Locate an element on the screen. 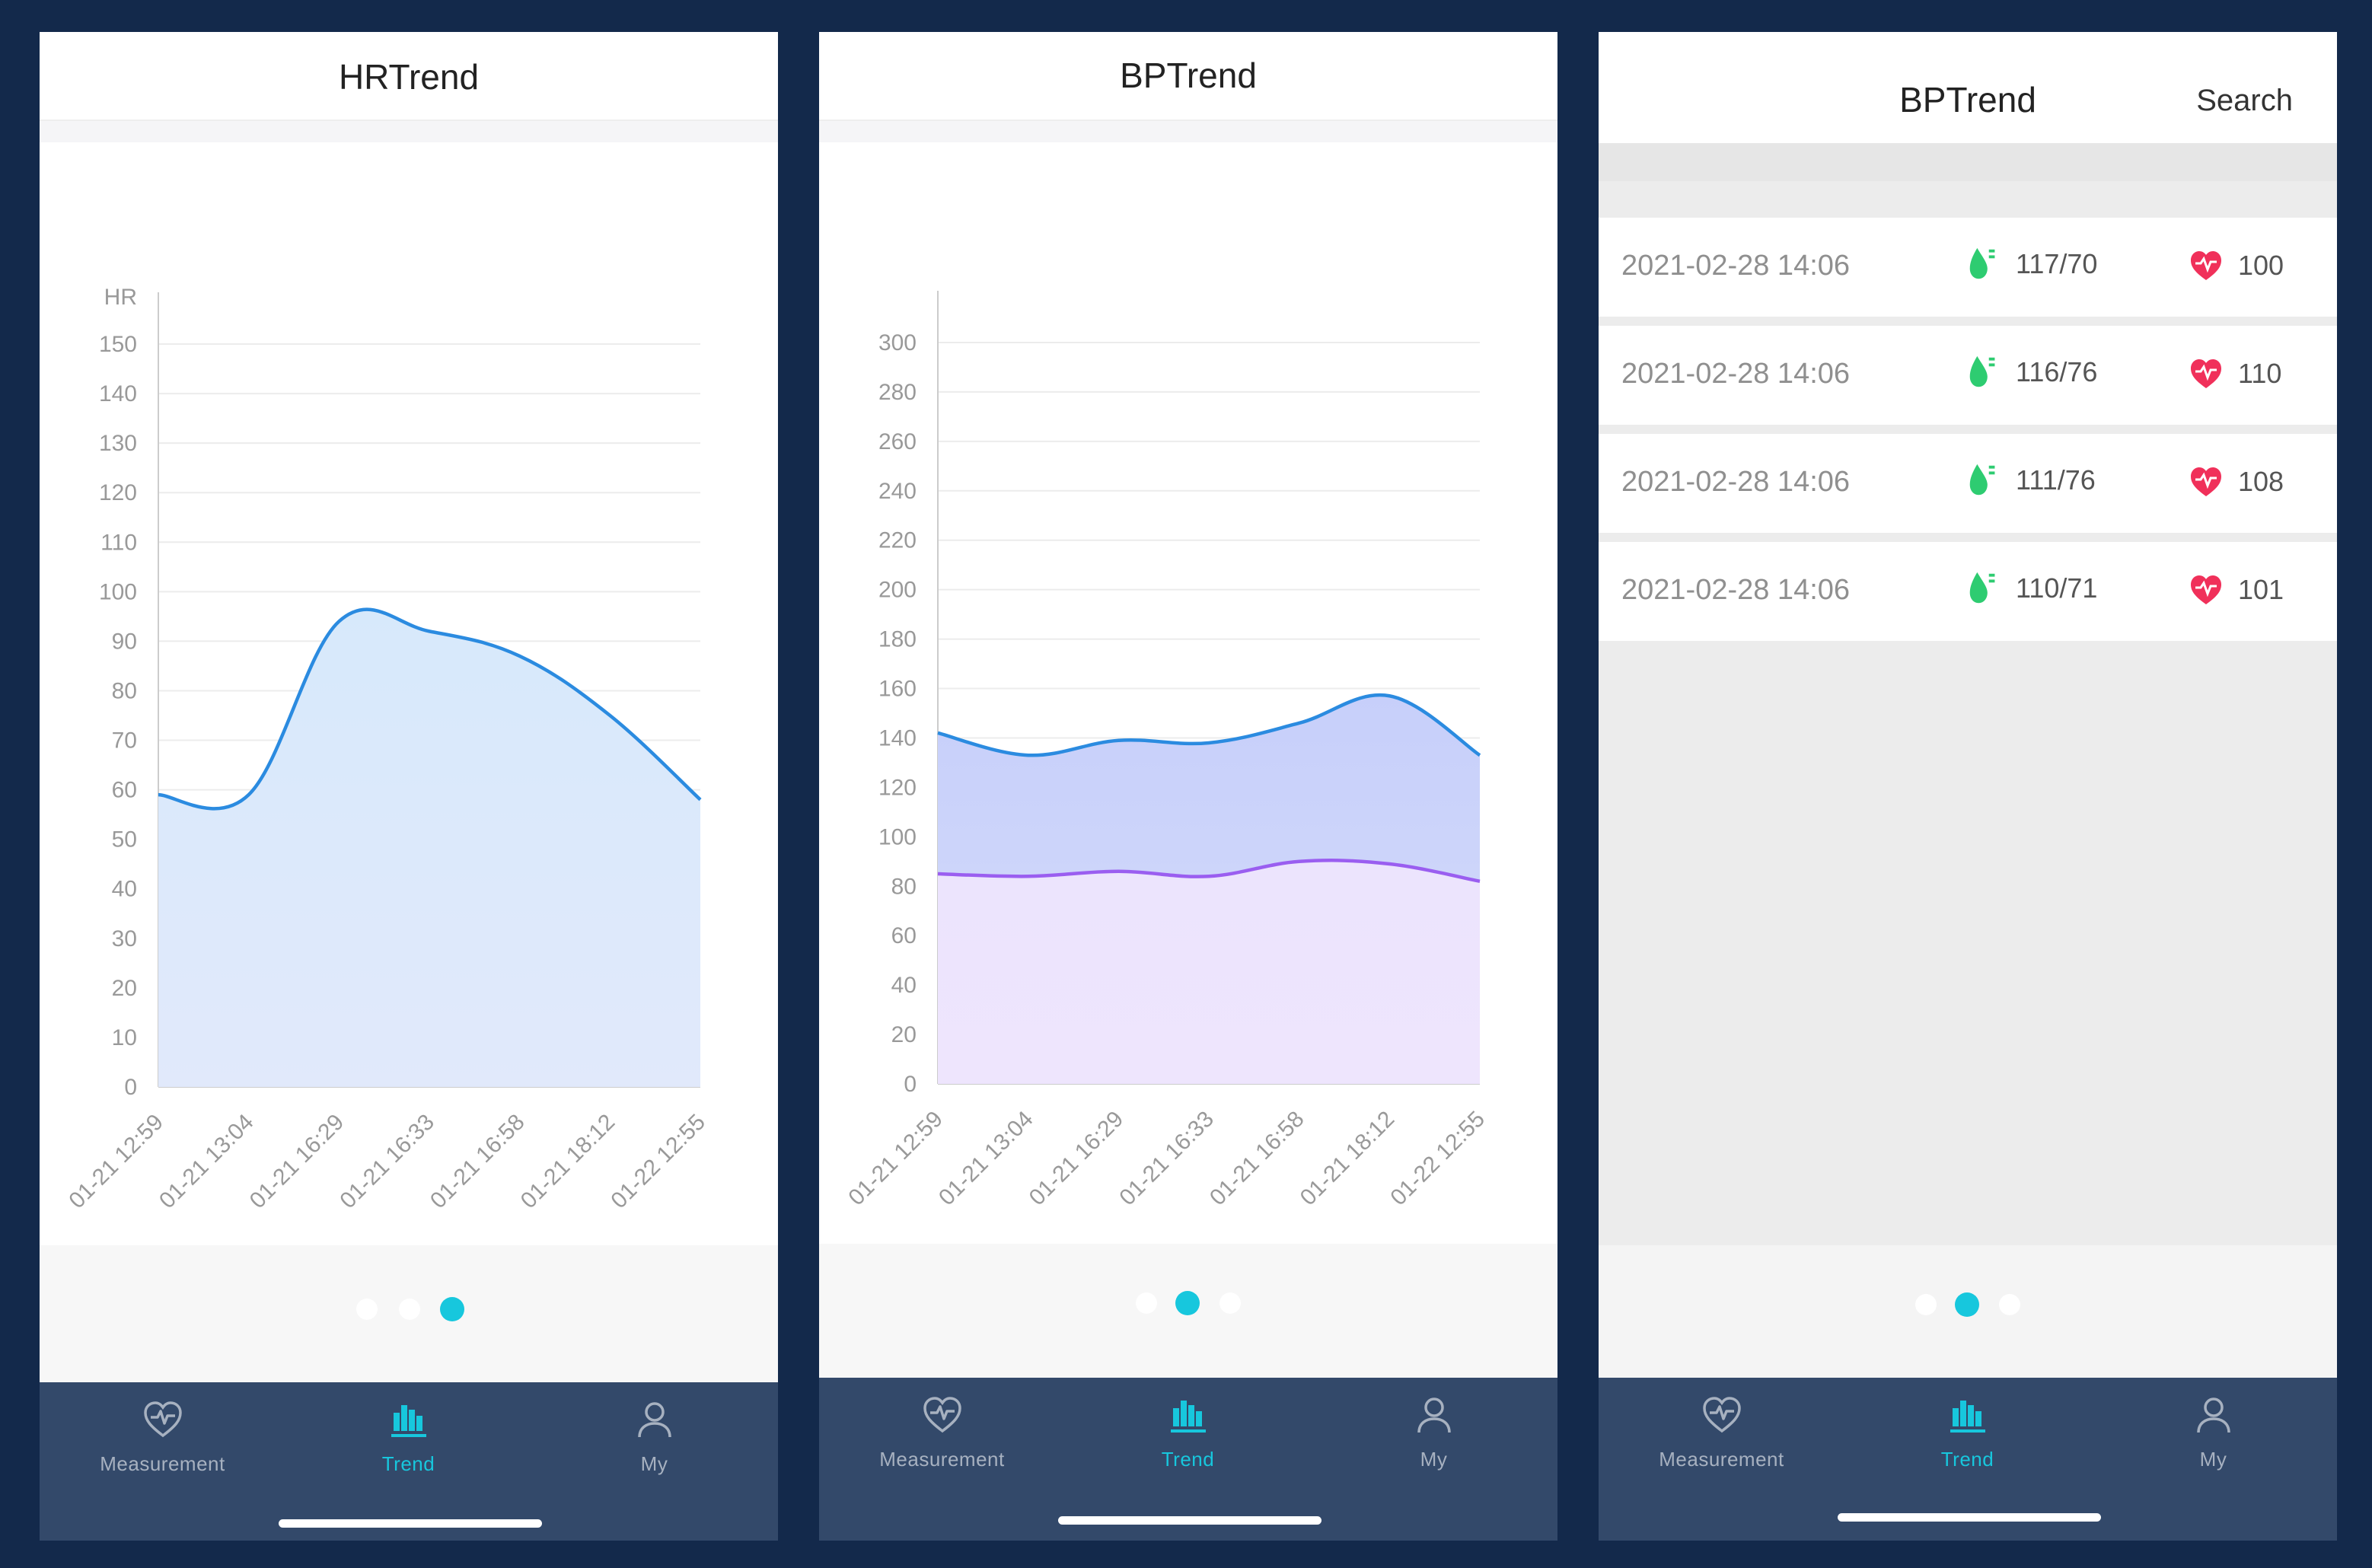 This screenshot has width=2372, height=1568. search-button: Search is located at coordinates (2244, 100).